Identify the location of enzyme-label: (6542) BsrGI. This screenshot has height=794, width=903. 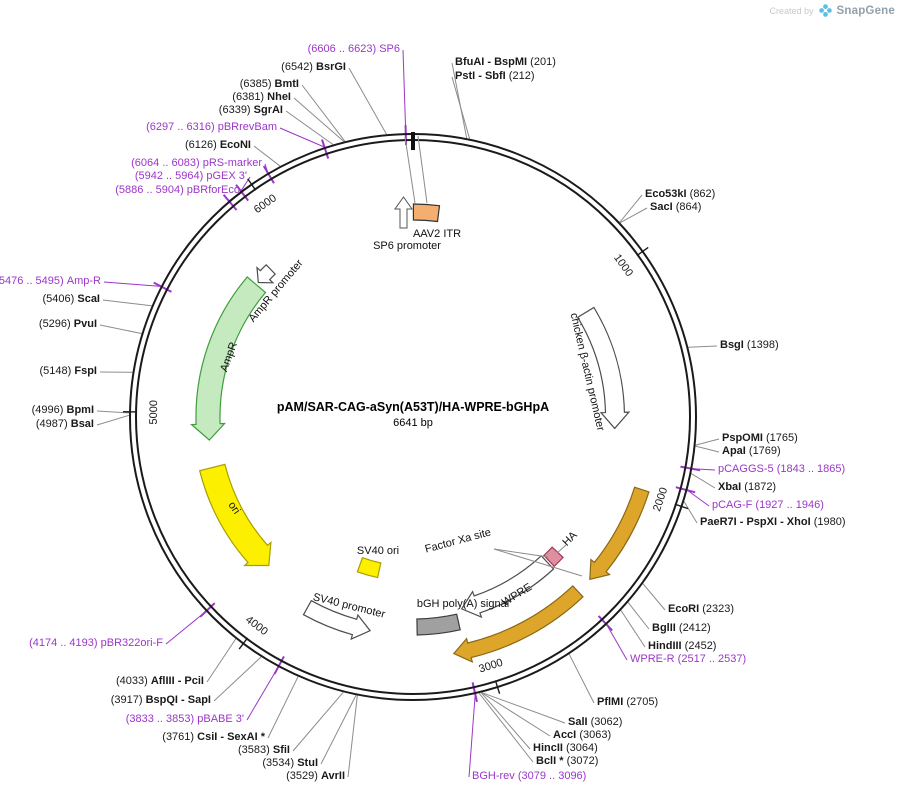
(313, 67).